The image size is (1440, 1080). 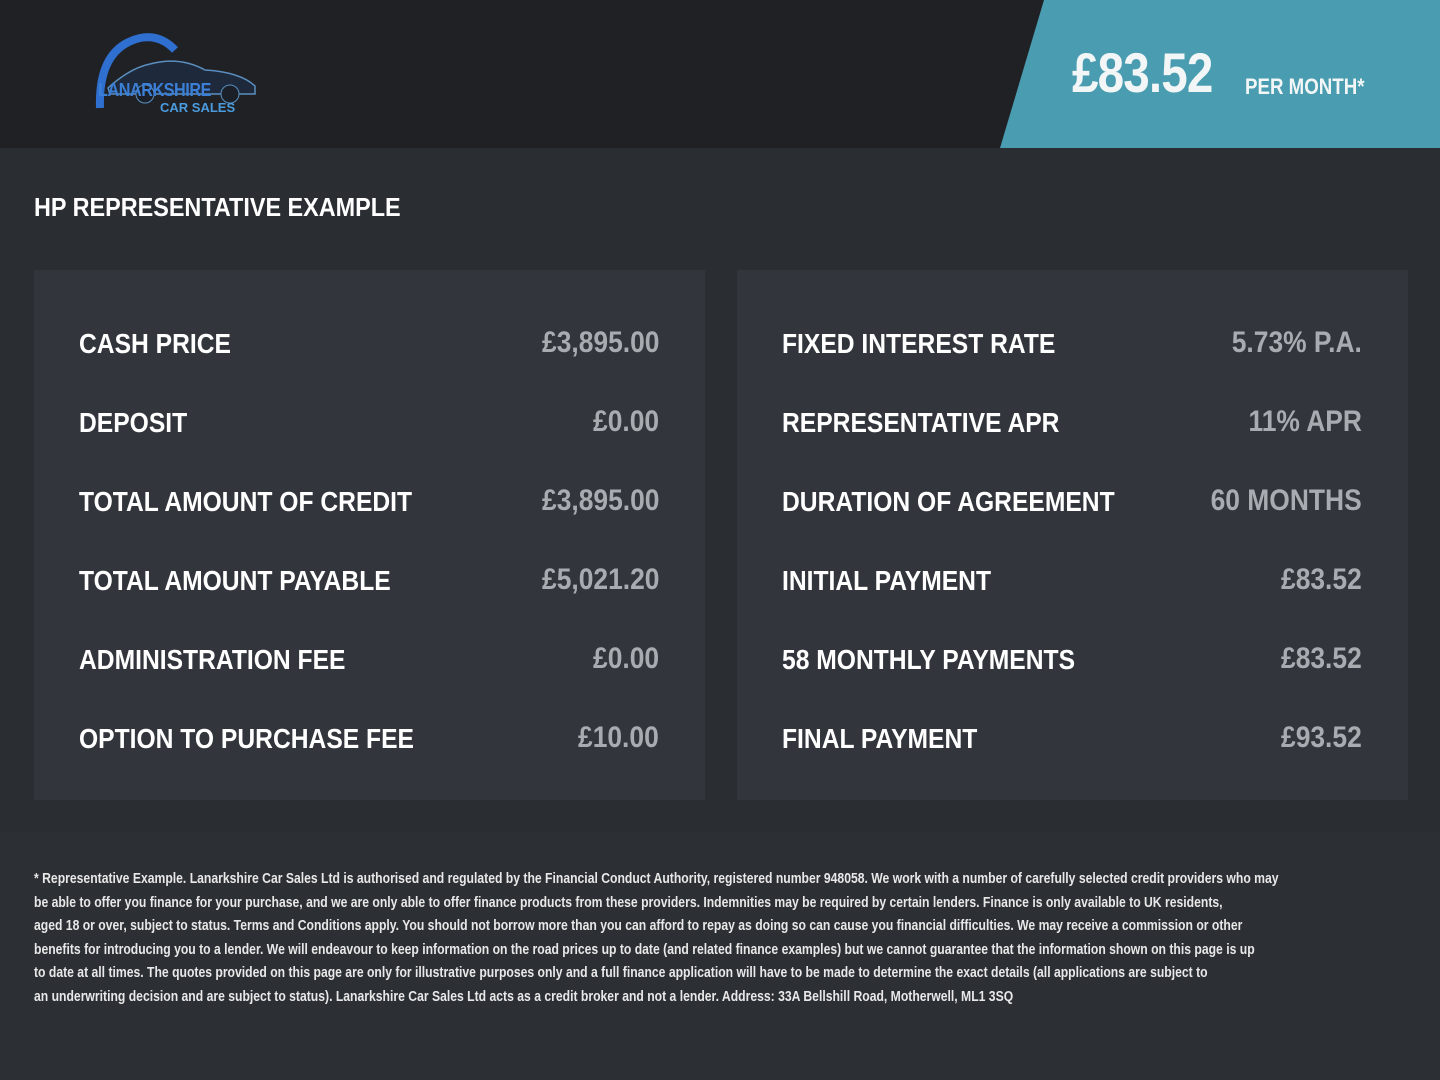 What do you see at coordinates (1072, 584) in the screenshot?
I see `finance-row: INITIAL PAYMENT £83.52` at bounding box center [1072, 584].